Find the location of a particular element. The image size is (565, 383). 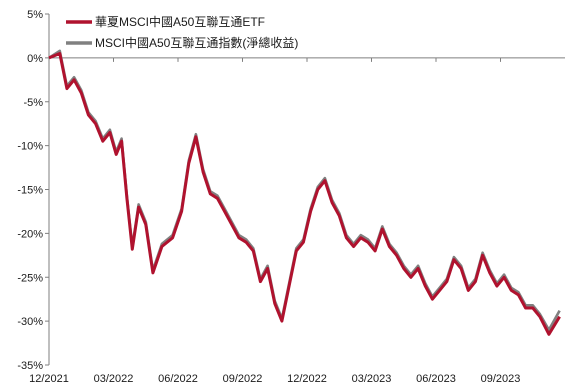

y-tick-label: 5% is located at coordinates (35, 15).